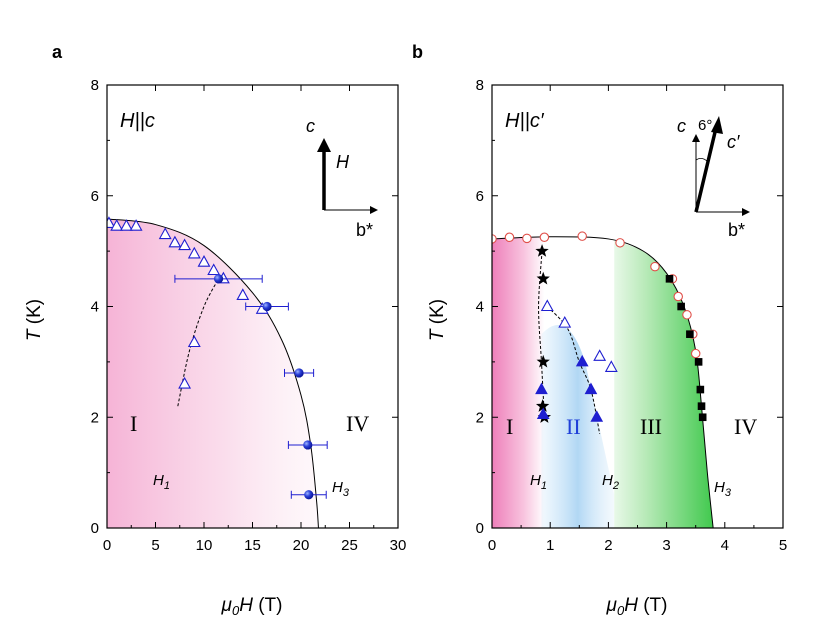  Describe the element at coordinates (736, 230) in the screenshot. I see `axis-bstar-label-b: b*` at that location.